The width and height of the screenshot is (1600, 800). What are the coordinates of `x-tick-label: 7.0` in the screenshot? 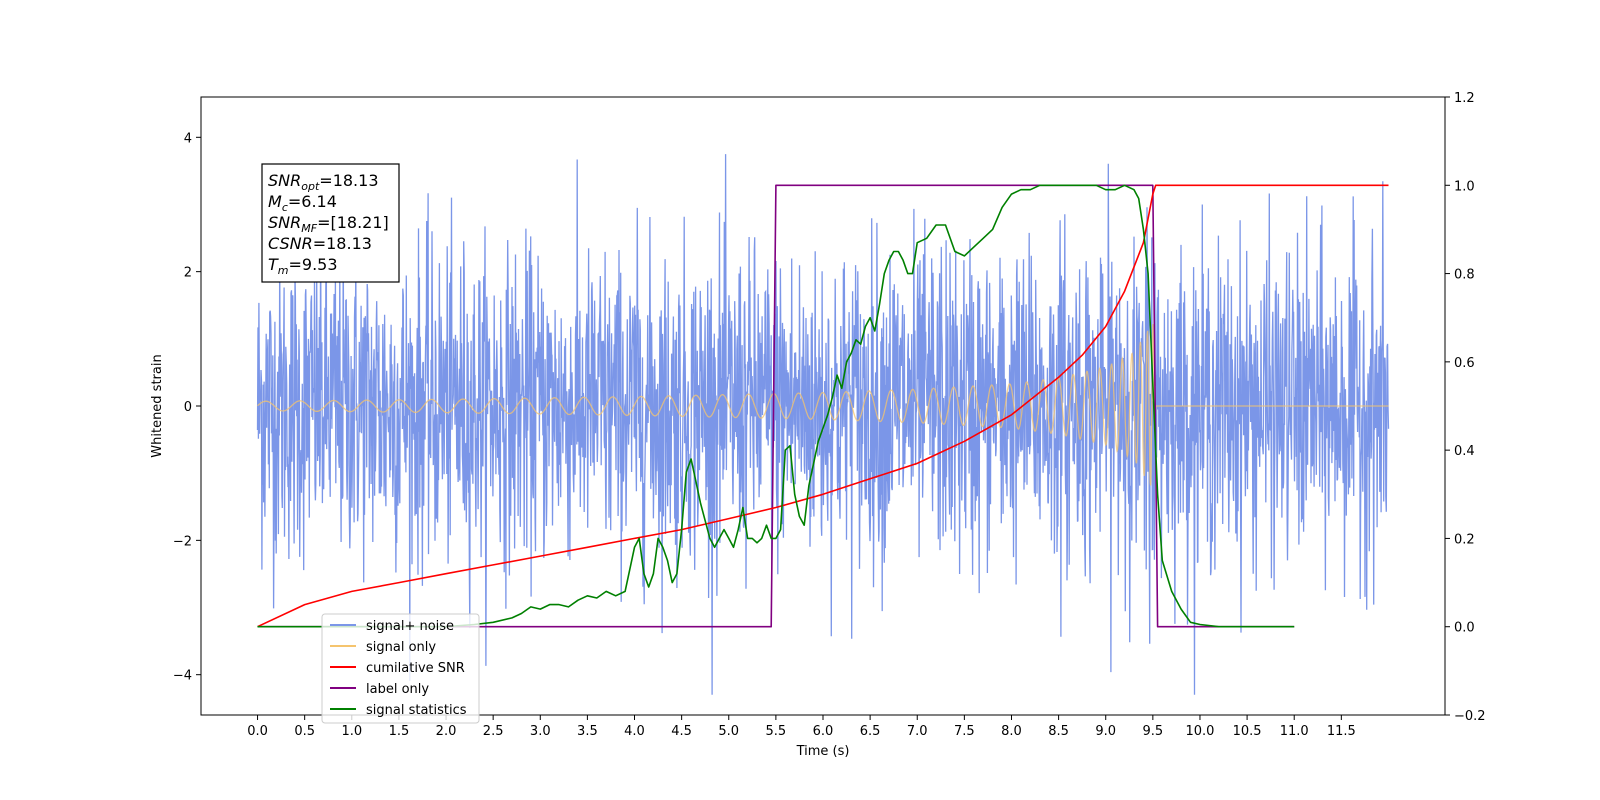 It's located at (917, 731).